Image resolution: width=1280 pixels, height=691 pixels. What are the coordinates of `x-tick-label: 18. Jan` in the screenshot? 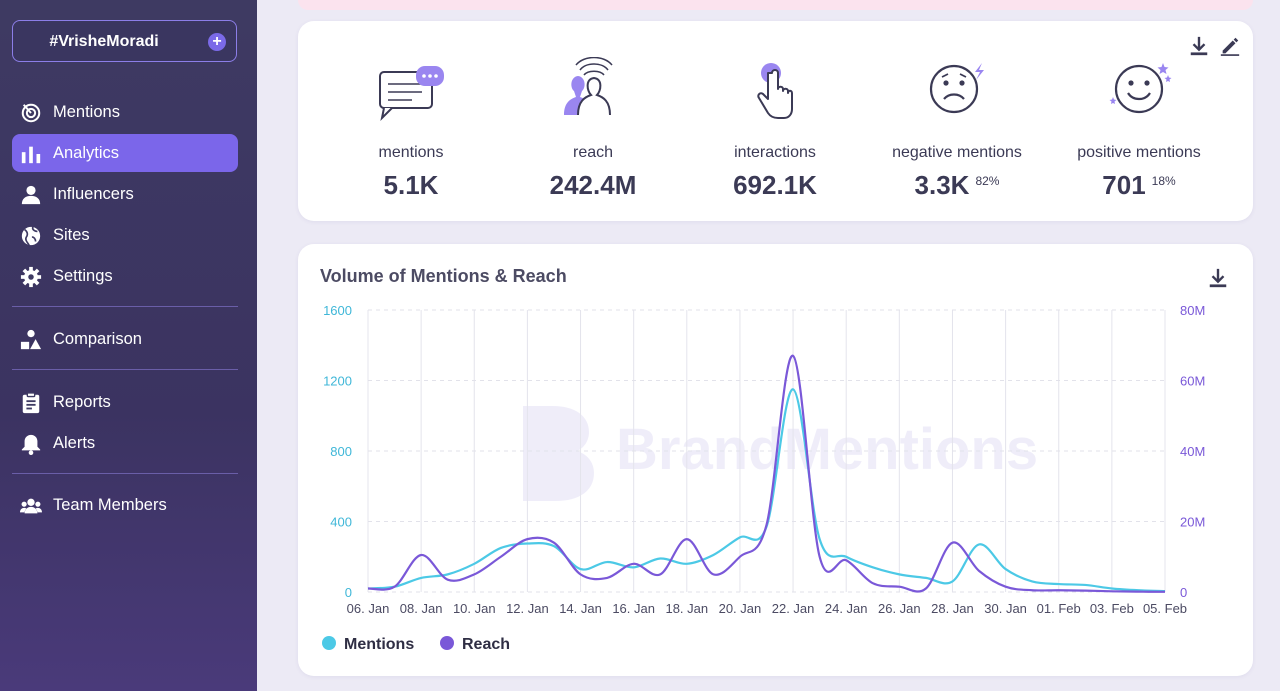 It's located at (686, 608).